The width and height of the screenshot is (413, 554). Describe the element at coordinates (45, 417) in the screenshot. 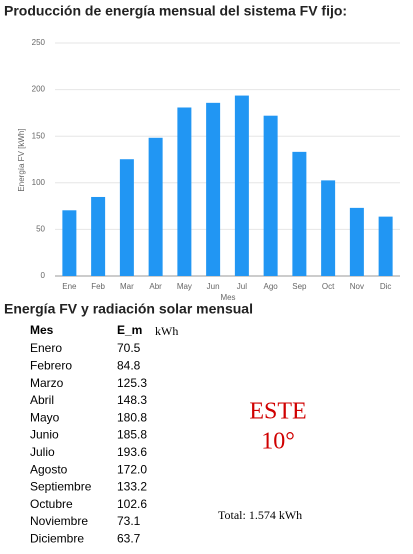

I see `month: Mayo` at that location.